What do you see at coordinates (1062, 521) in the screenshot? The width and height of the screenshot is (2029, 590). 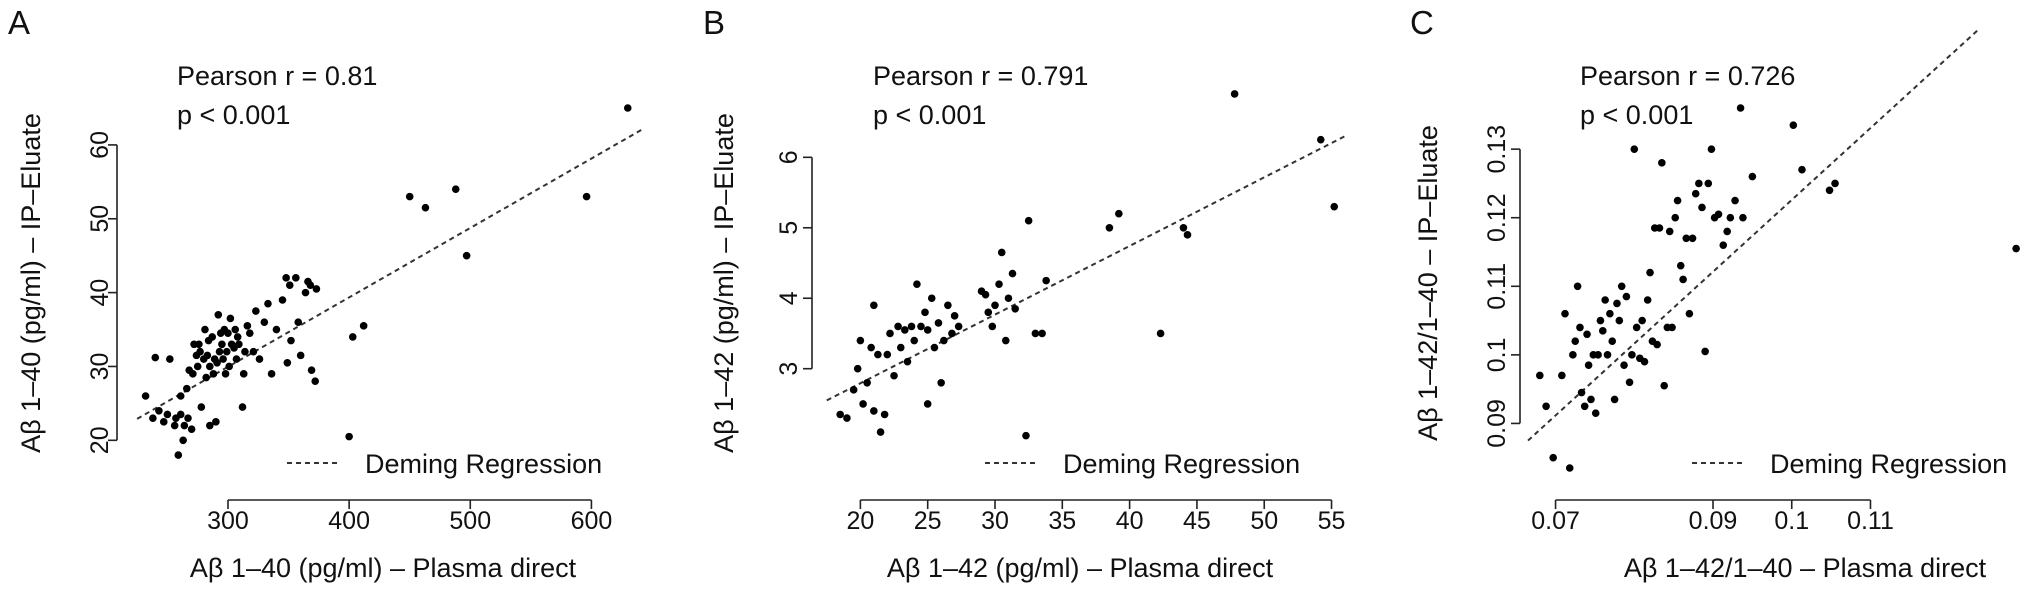 I see `x-tick-label: 35` at bounding box center [1062, 521].